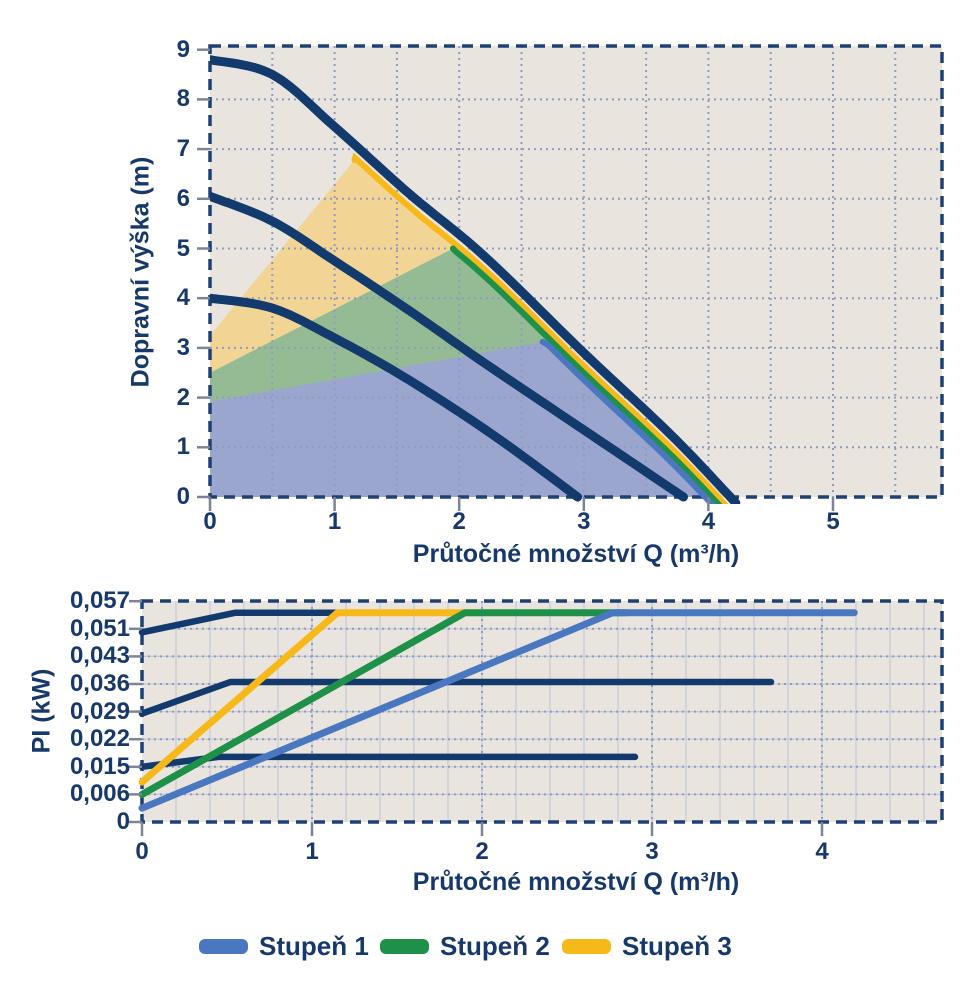  I want to click on zone-stupen-1-stripe, so click(627, 421).